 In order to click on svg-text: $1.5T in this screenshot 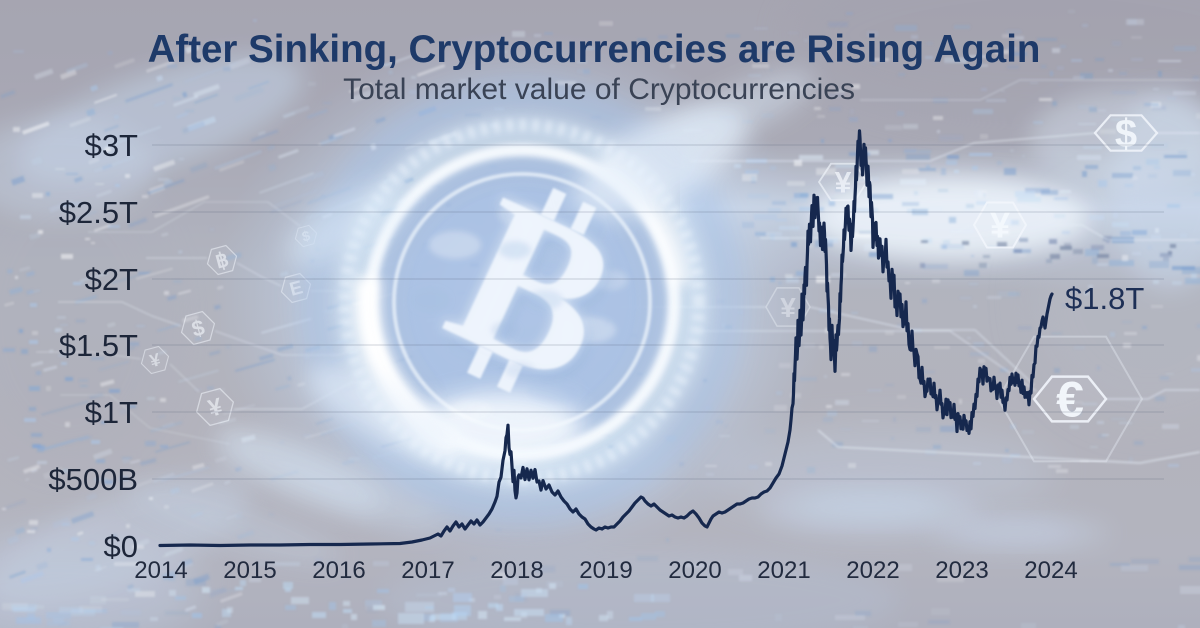, I will do `click(98, 345)`.